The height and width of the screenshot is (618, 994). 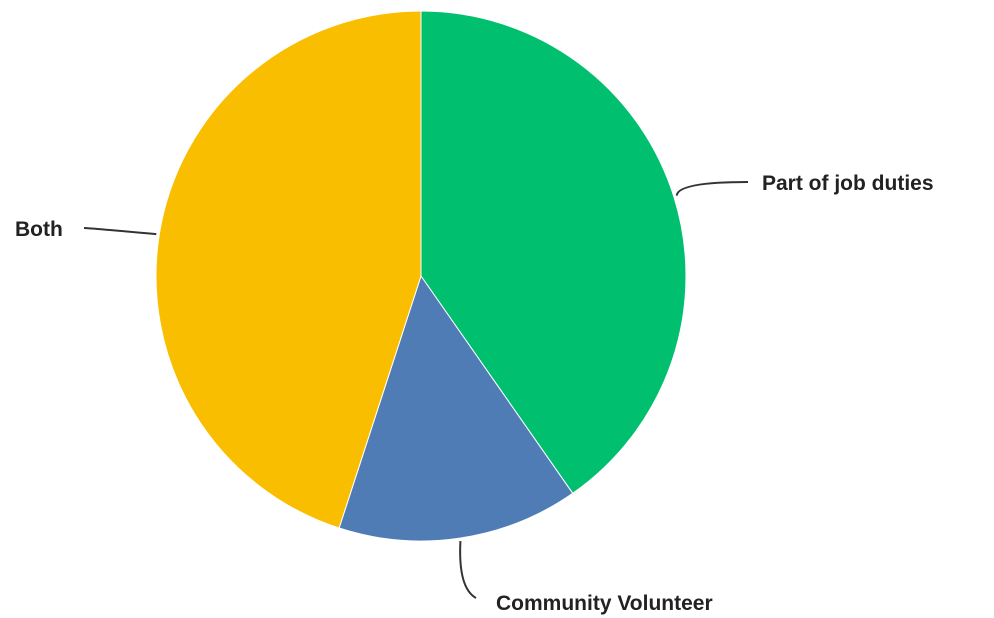 I want to click on slice-label: Community Volunteer, so click(x=604, y=603).